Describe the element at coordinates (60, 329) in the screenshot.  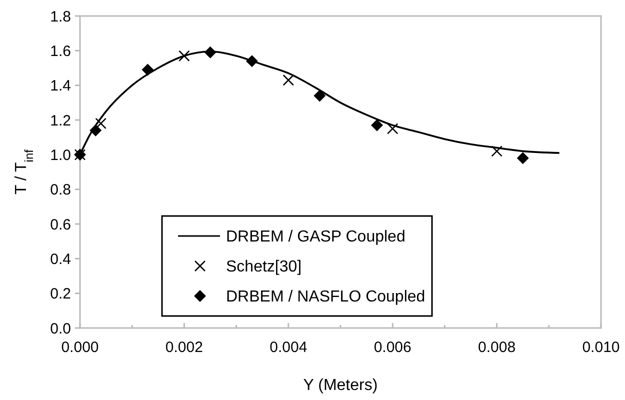
I see `y-tick-label: 0.0` at that location.